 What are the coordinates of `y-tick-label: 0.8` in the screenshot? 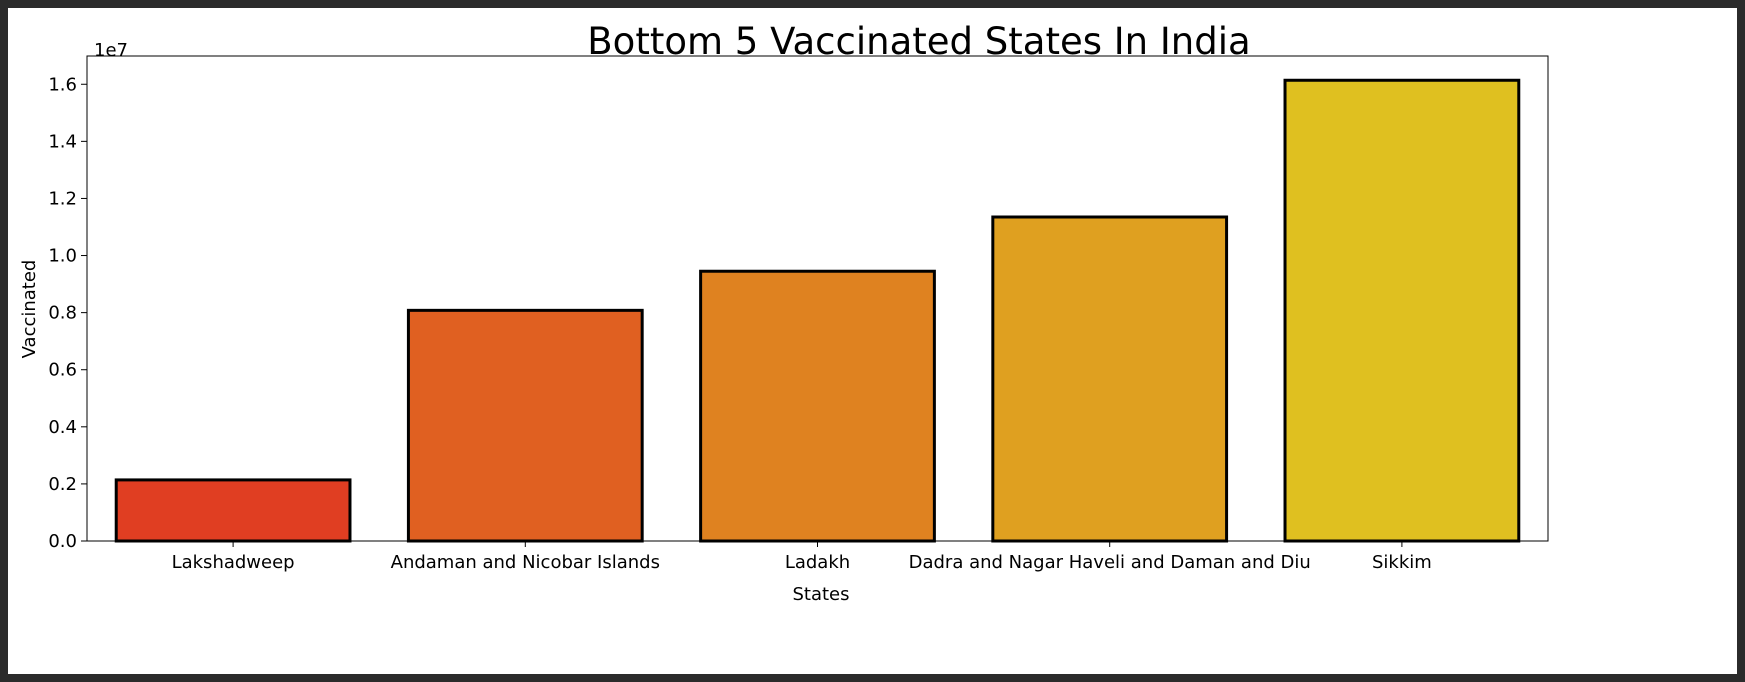 It's located at (62, 313).